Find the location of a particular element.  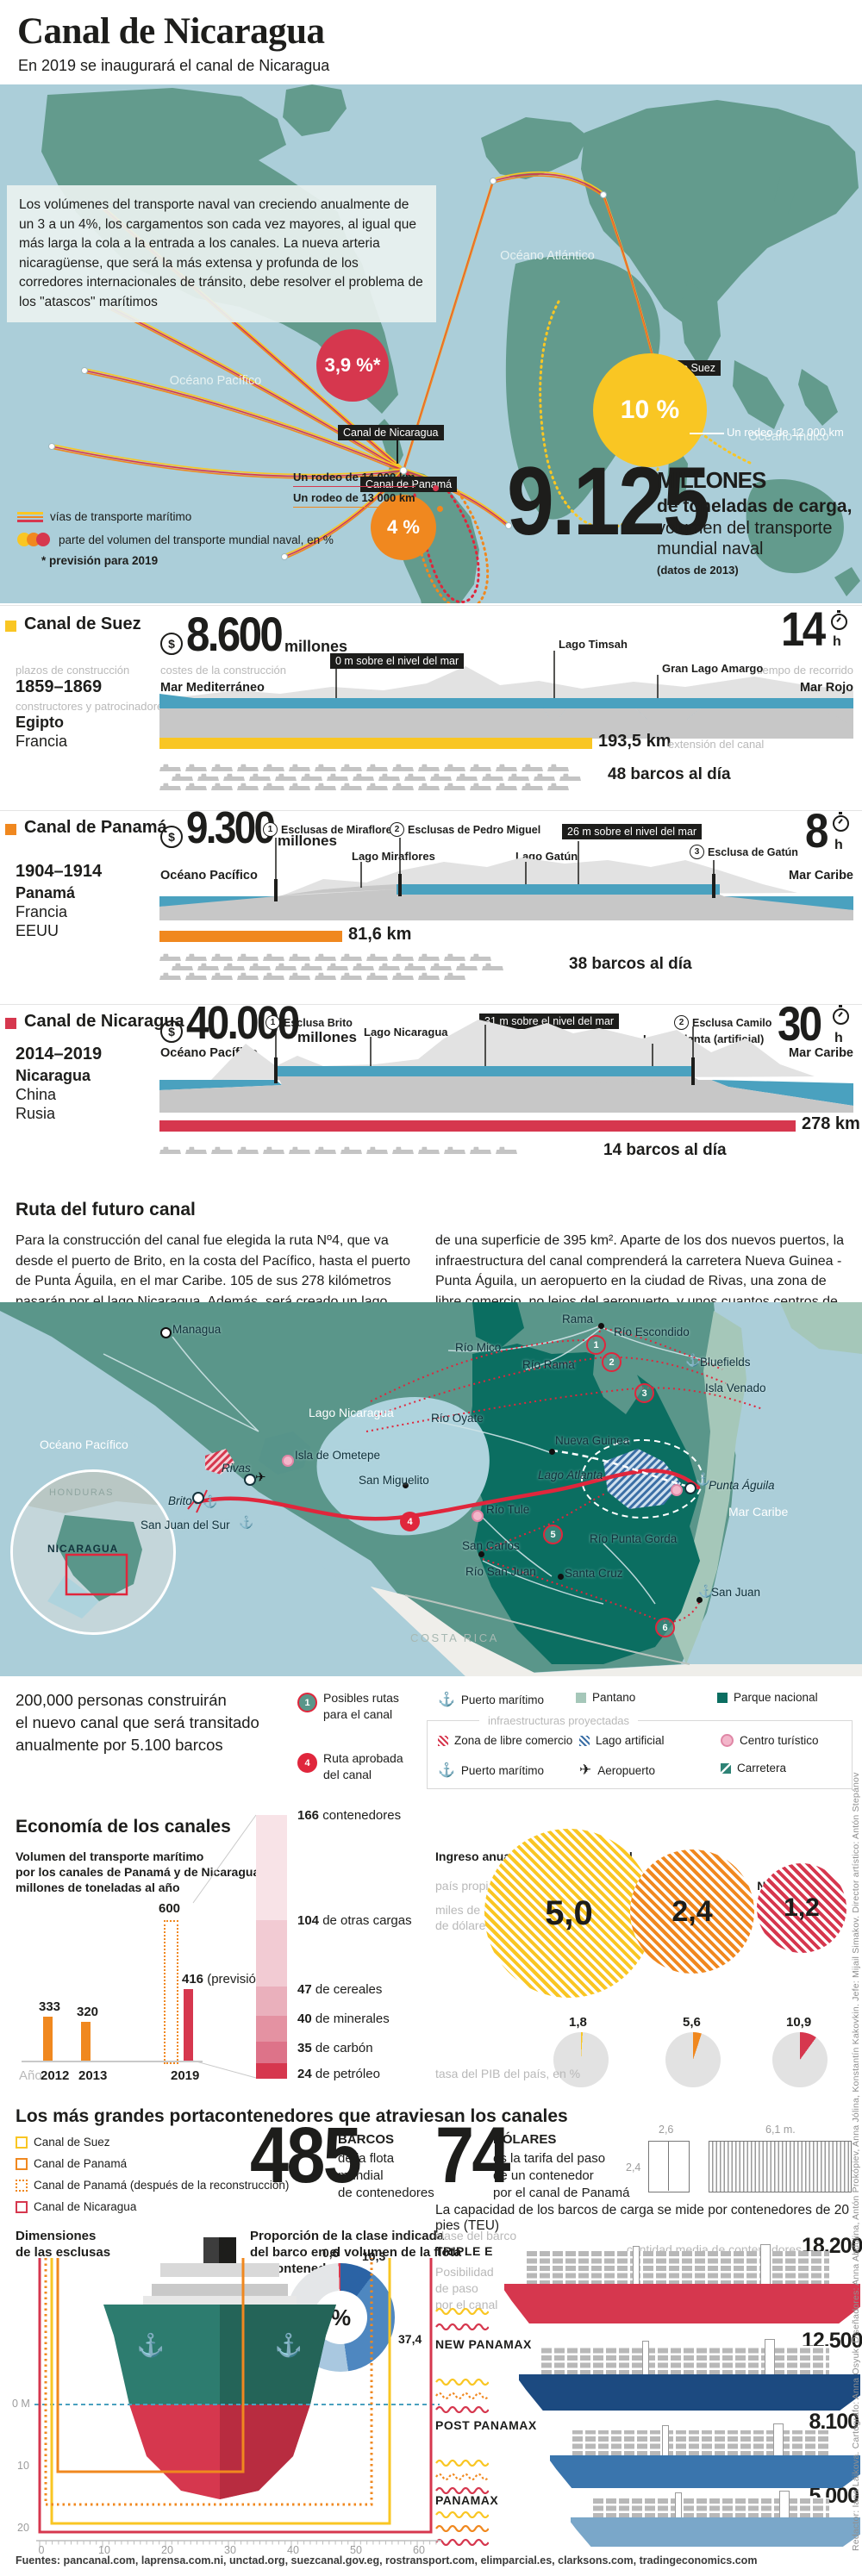

nicaragua-lock-2: 2 Esclusa Camilo is located at coordinates (722, 1022).